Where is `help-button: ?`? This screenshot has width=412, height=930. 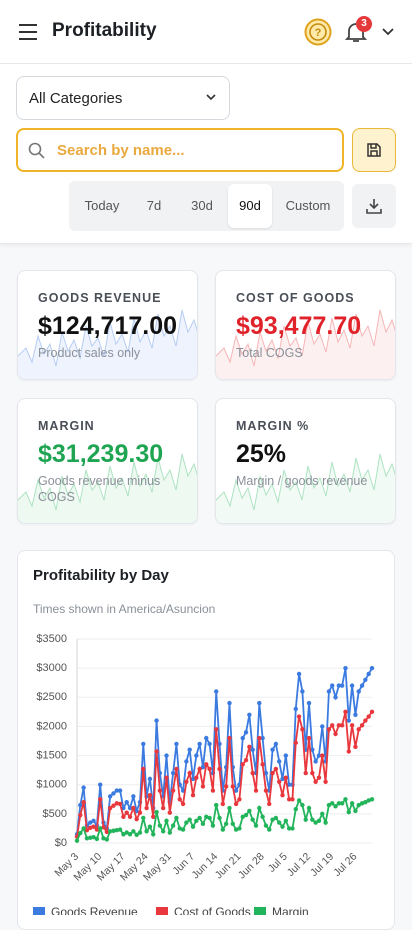 help-button: ? is located at coordinates (318, 33).